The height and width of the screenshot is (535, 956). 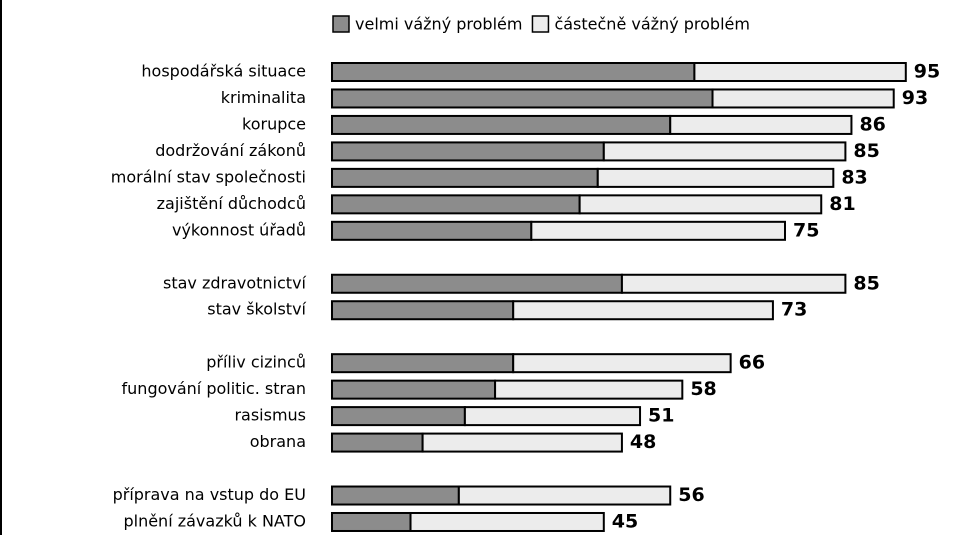 What do you see at coordinates (263, 97) in the screenshot?
I see `y-tick-label: kriminalita` at bounding box center [263, 97].